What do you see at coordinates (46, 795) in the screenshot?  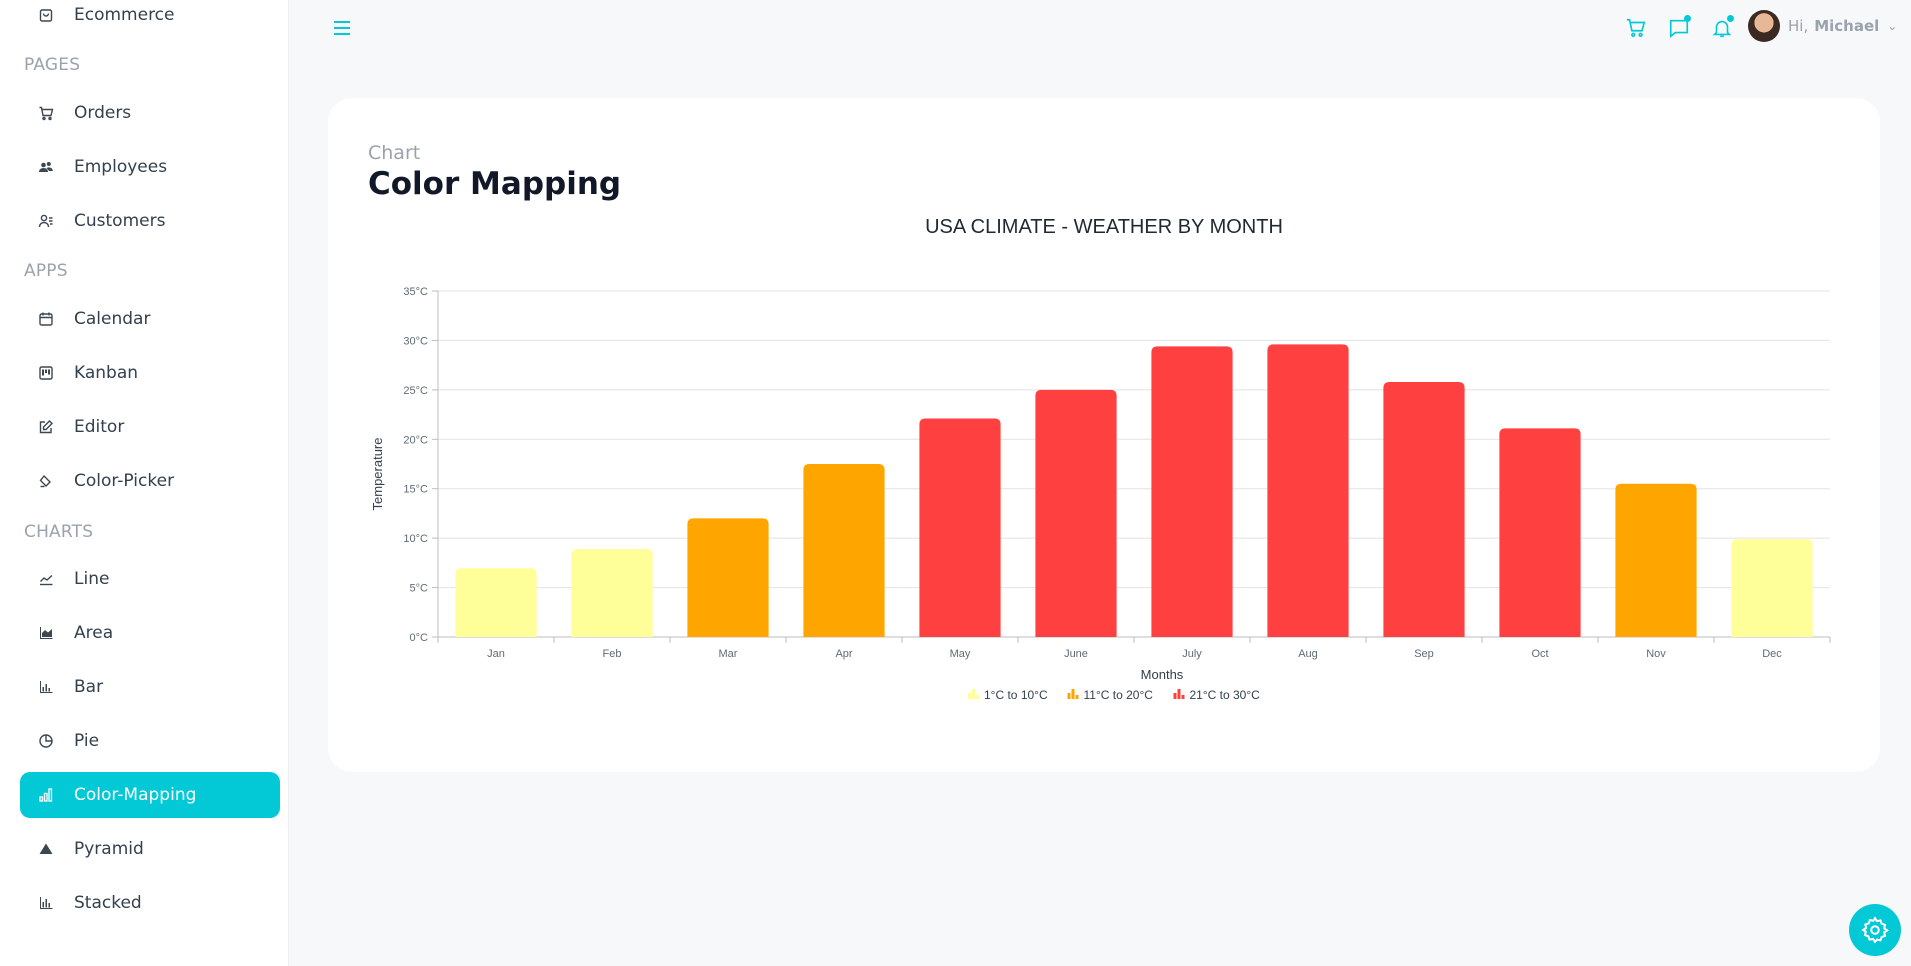 I see `color-mapping-icon` at bounding box center [46, 795].